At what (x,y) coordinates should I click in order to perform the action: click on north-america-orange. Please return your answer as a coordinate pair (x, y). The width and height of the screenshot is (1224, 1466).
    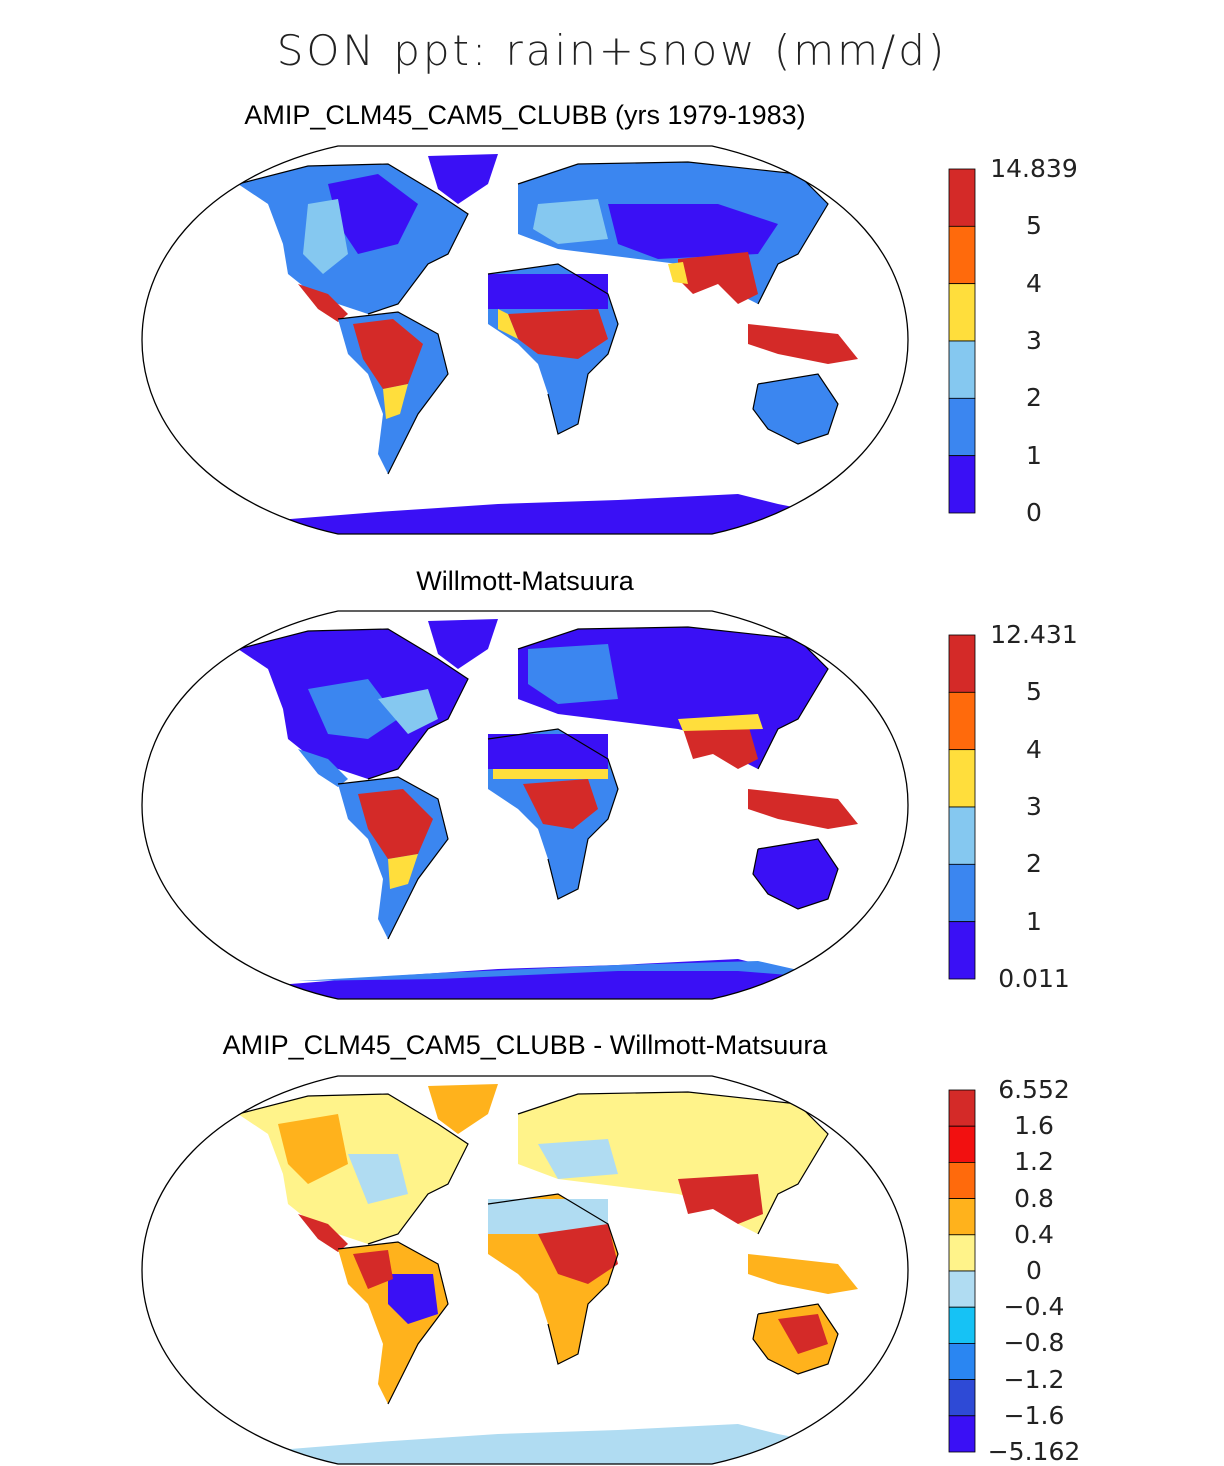
    Looking at the image, I should click on (313, 1149).